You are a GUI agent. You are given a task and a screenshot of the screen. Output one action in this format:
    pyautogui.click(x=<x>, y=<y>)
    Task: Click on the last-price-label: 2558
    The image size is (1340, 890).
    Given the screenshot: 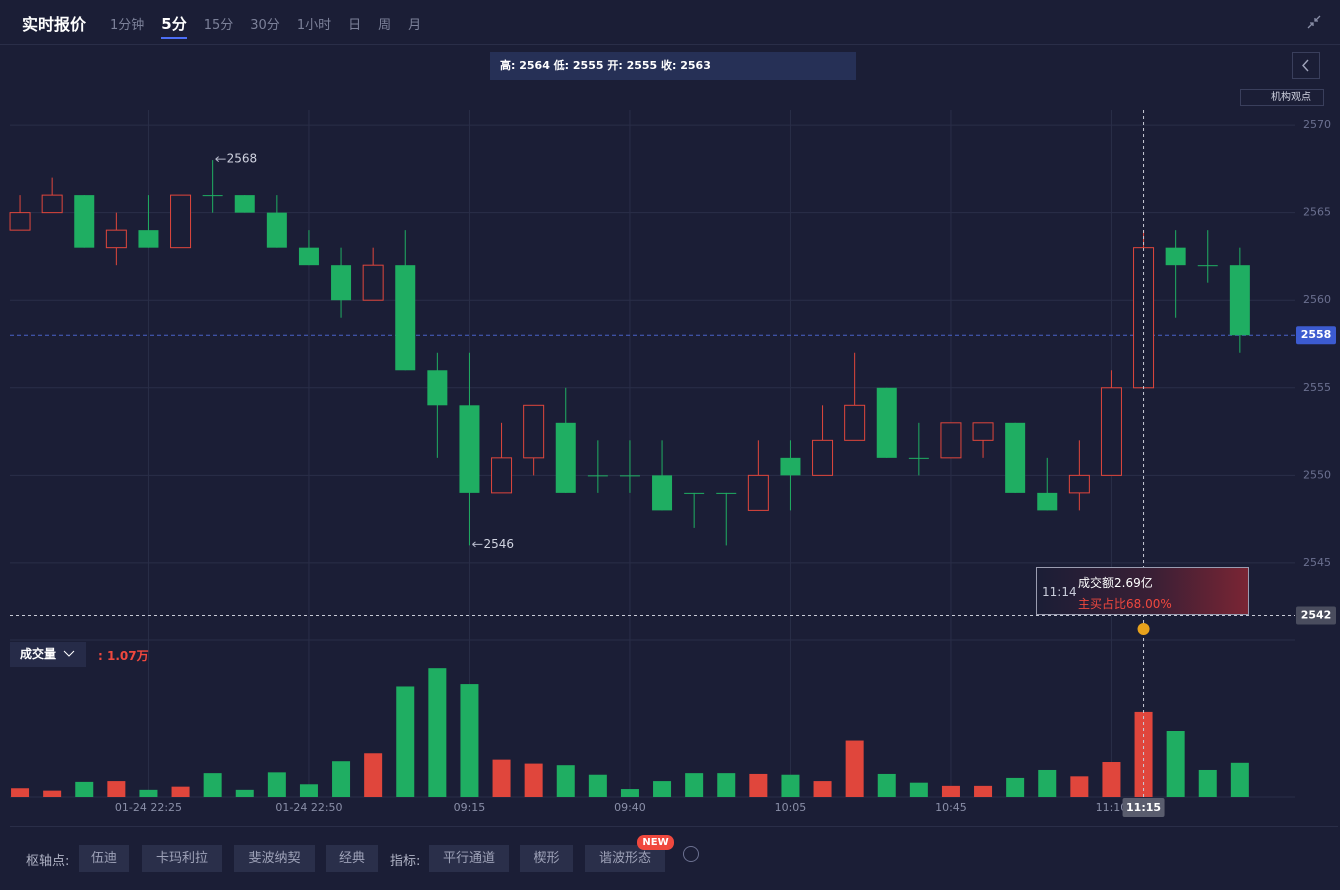 What is the action you would take?
    pyautogui.click(x=1316, y=334)
    